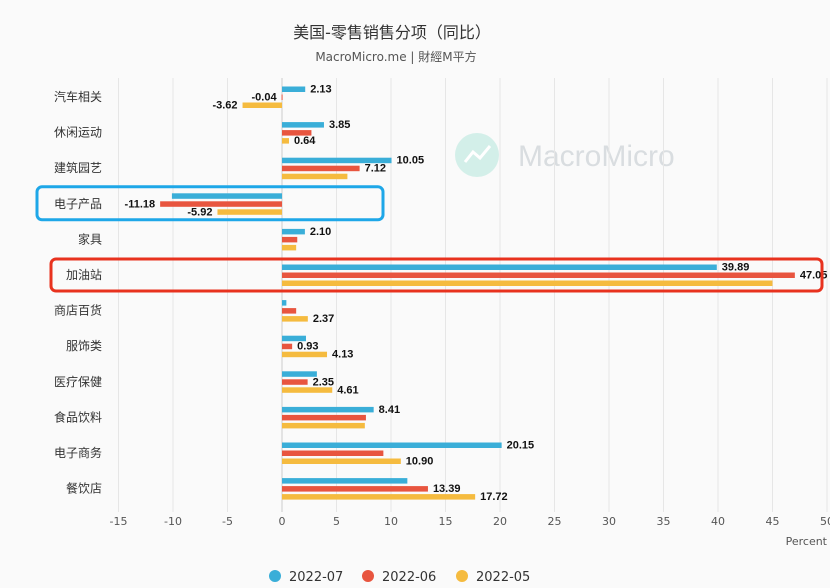 This screenshot has height=588, width=830. I want to click on x-tick-label: -15, so click(119, 521).